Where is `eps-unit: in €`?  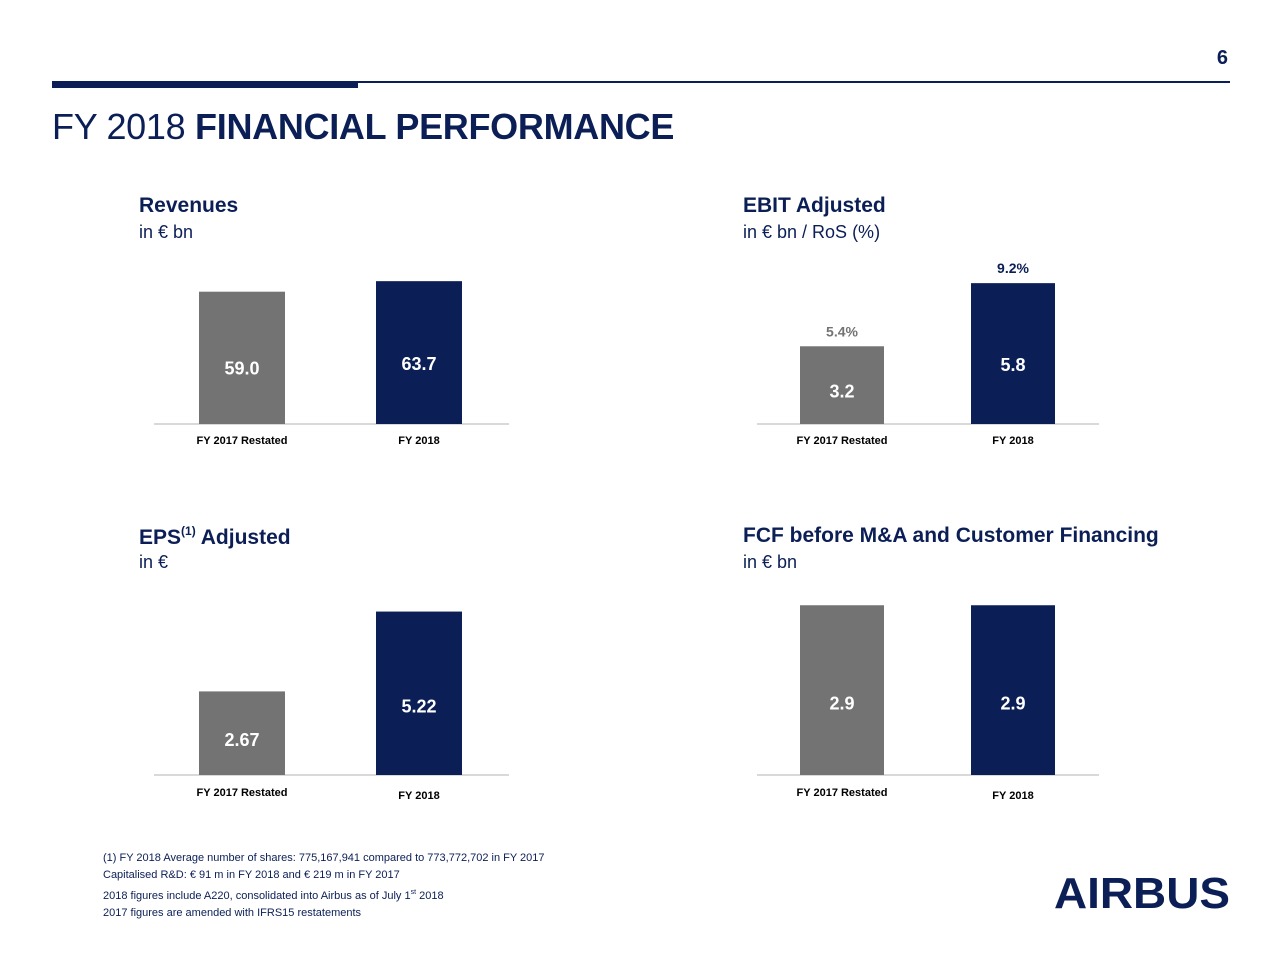 eps-unit: in € is located at coordinates (154, 562).